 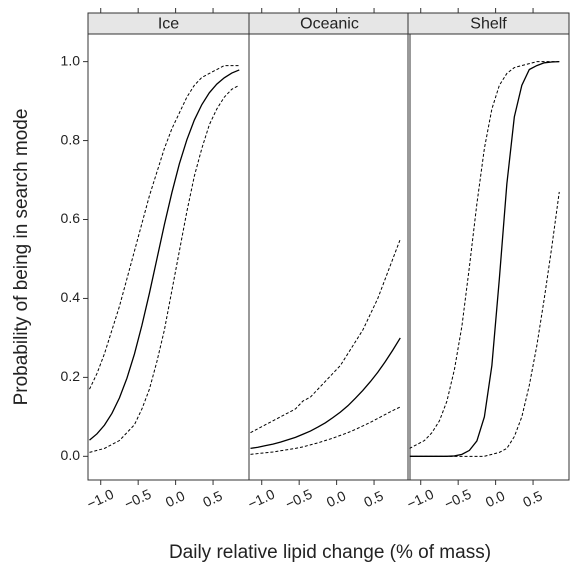 I want to click on fit-line, so click(x=325, y=393).